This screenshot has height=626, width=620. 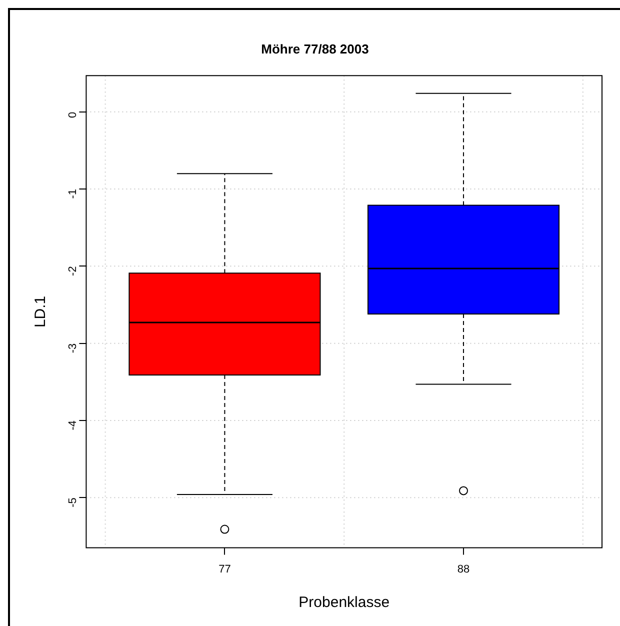 What do you see at coordinates (315, 48) in the screenshot?
I see `chart-title: Möhre 77/88 2003` at bounding box center [315, 48].